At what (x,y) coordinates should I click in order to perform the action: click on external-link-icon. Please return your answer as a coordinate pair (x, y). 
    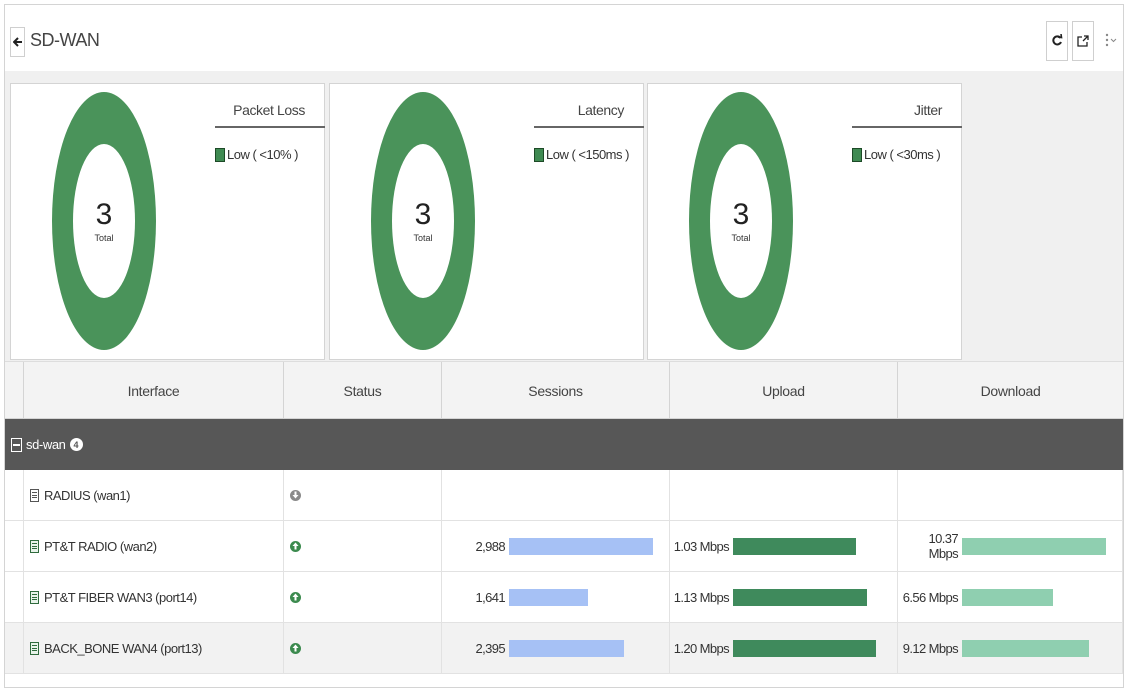
    Looking at the image, I should click on (1083, 40).